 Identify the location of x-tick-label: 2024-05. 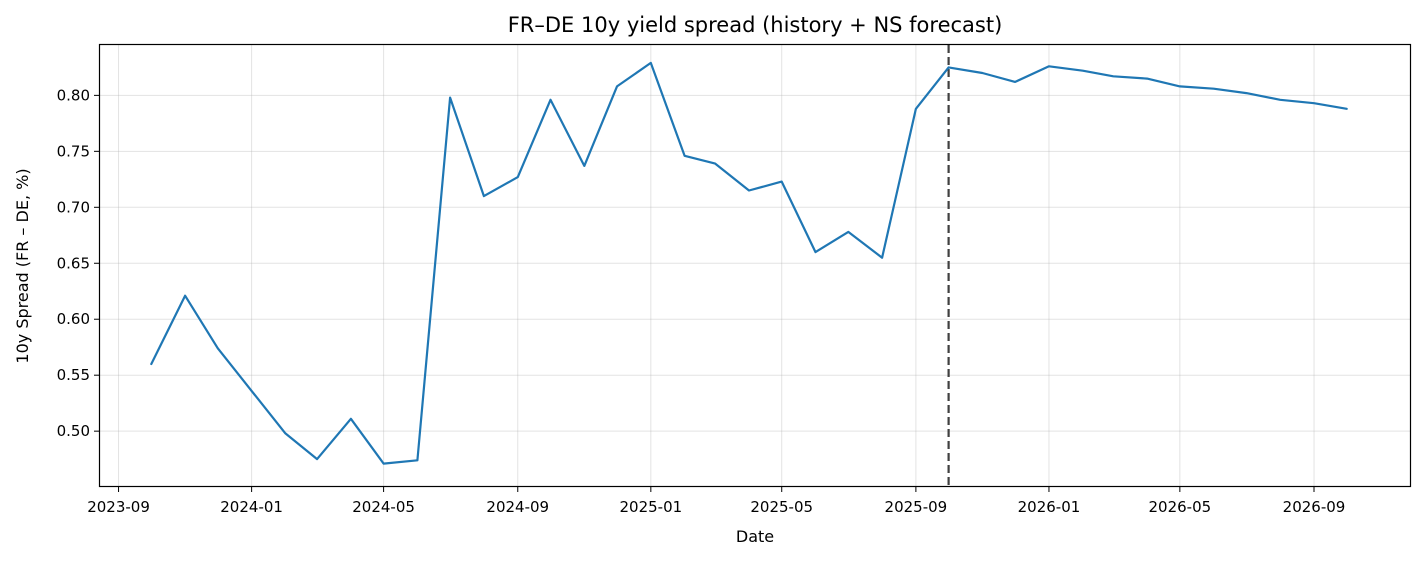
(383, 507).